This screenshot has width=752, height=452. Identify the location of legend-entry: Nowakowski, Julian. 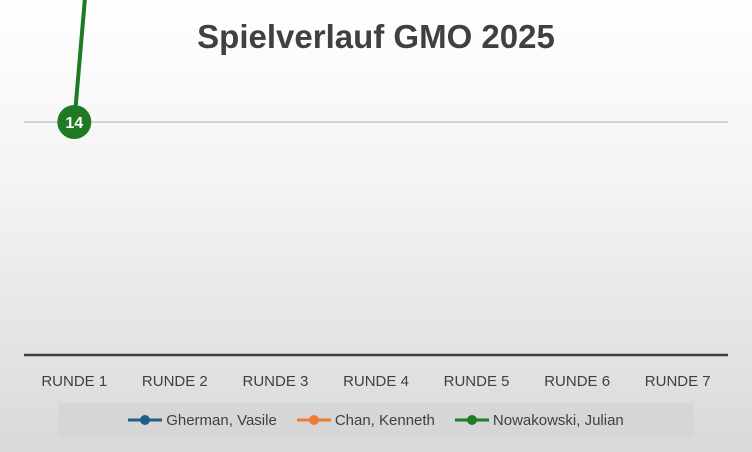
(539, 420).